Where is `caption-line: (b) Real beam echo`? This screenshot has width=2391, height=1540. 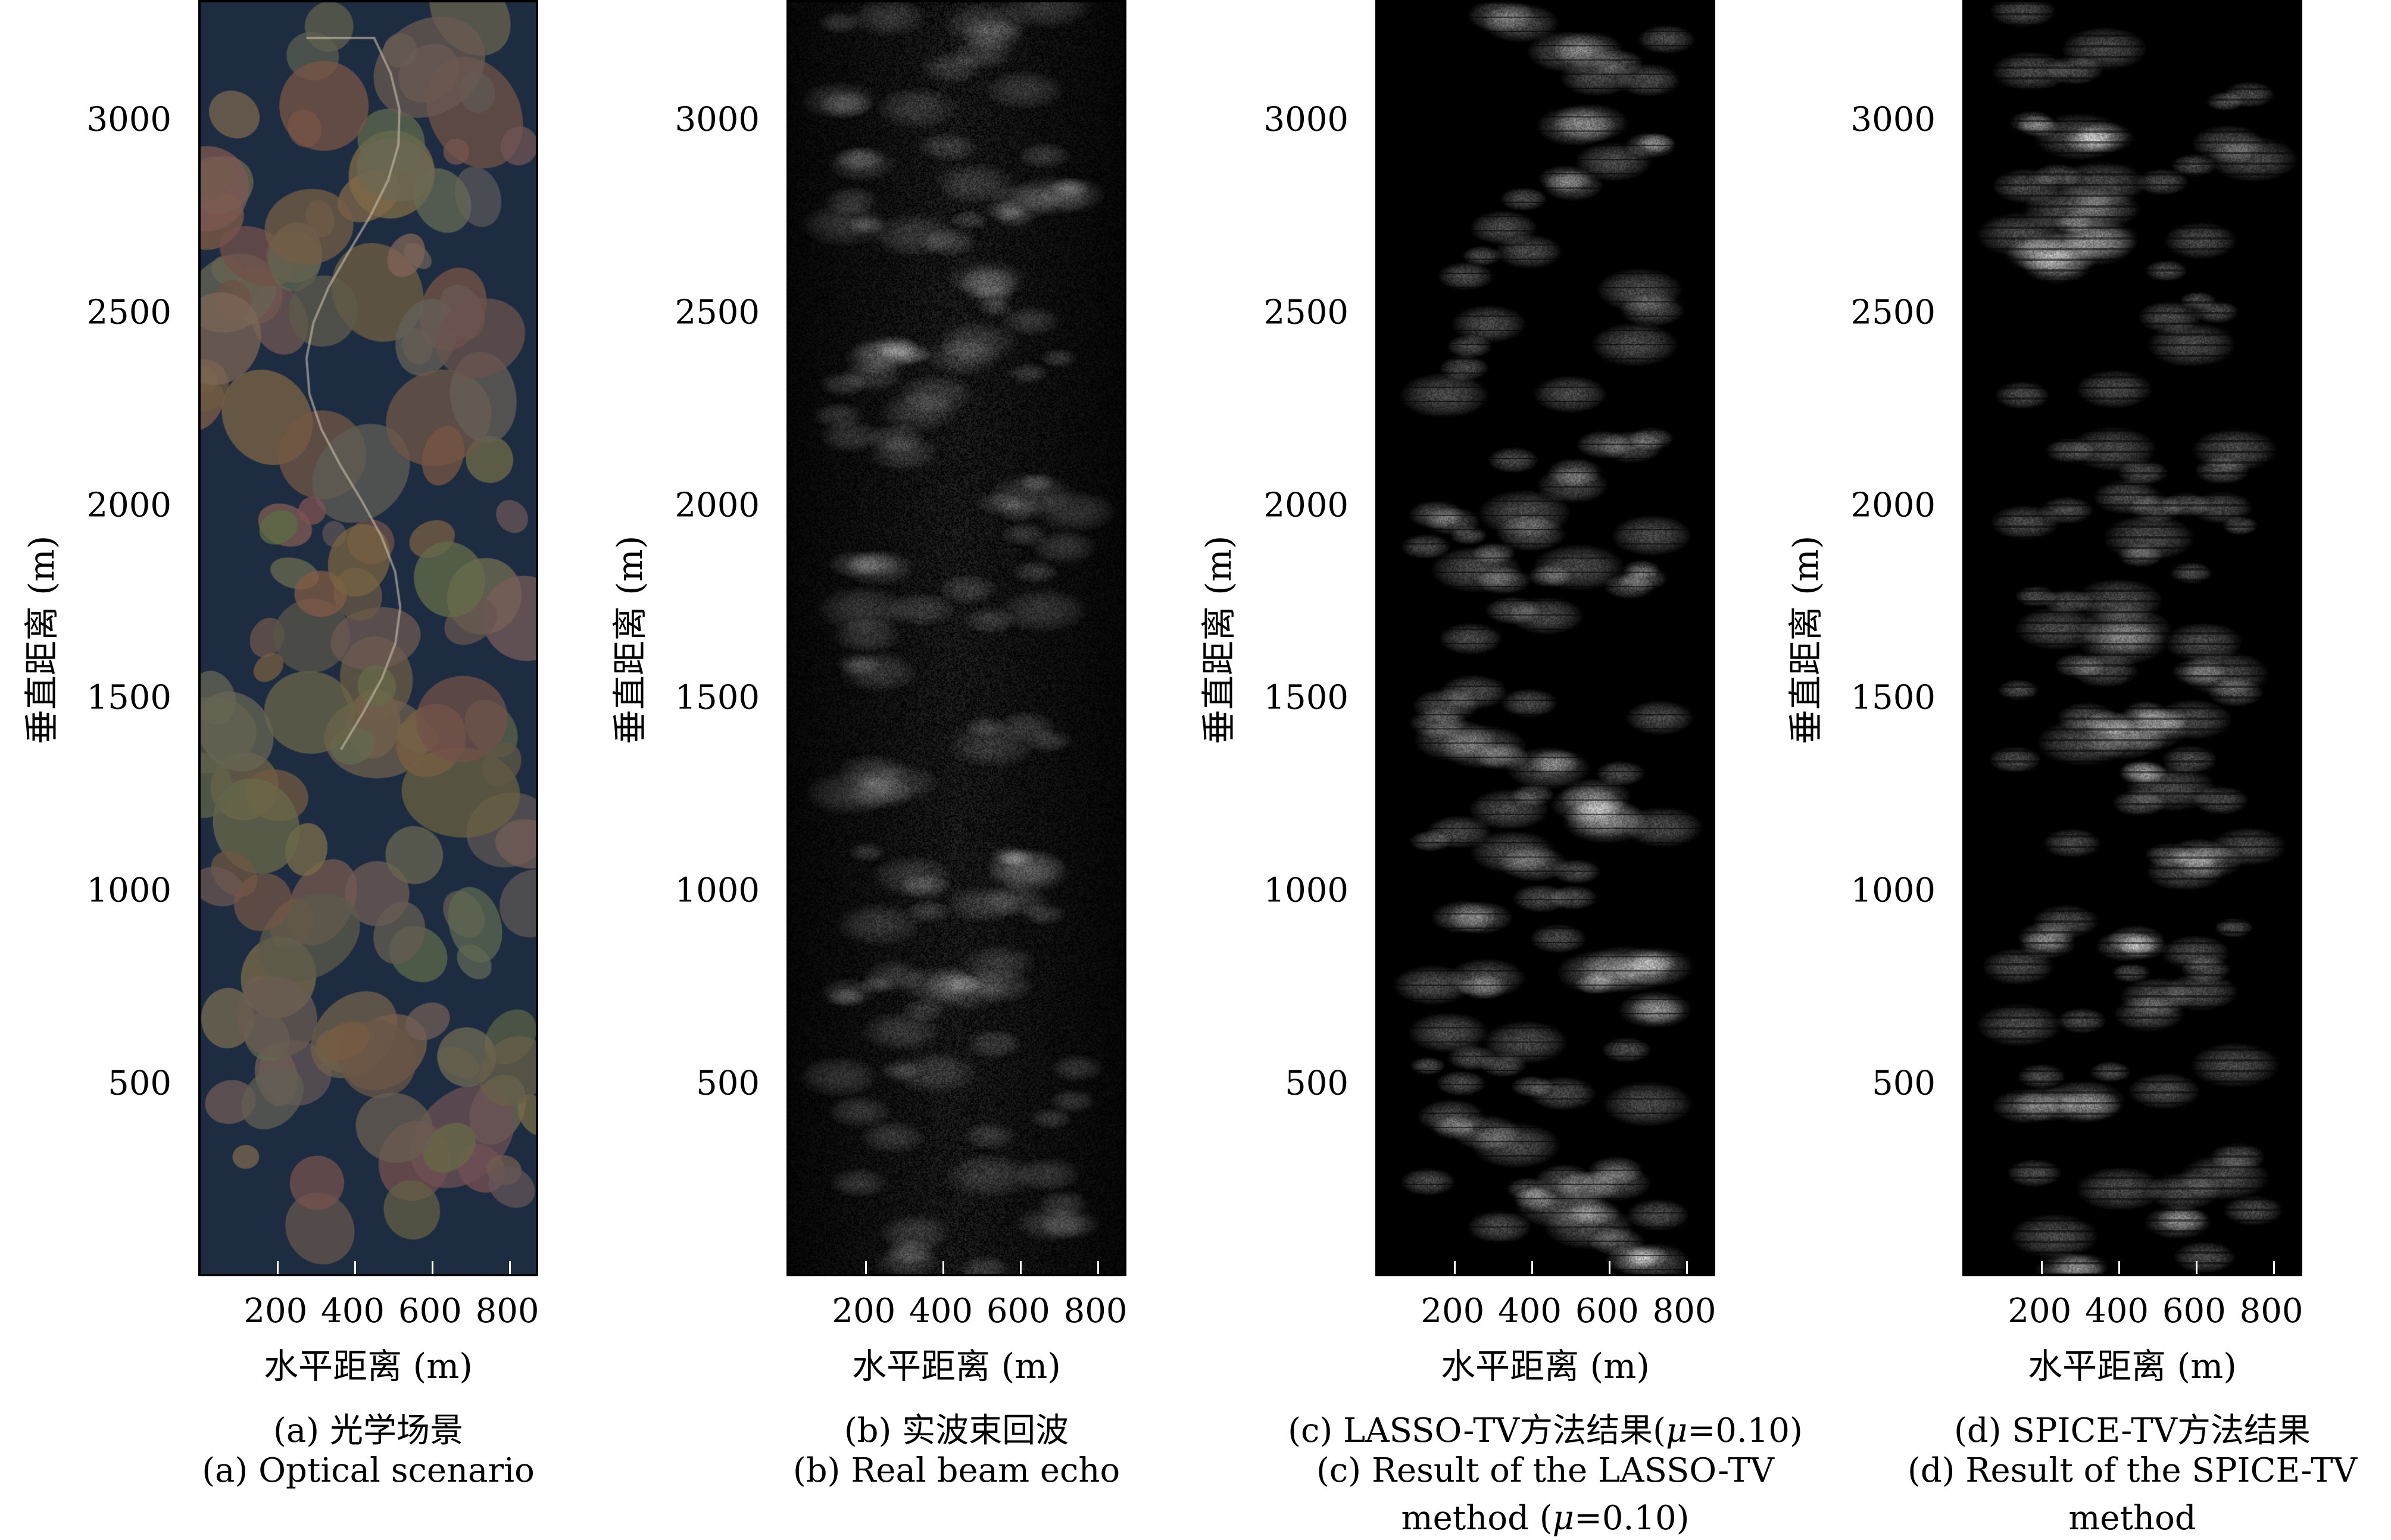 caption-line: (b) Real beam echo is located at coordinates (956, 1470).